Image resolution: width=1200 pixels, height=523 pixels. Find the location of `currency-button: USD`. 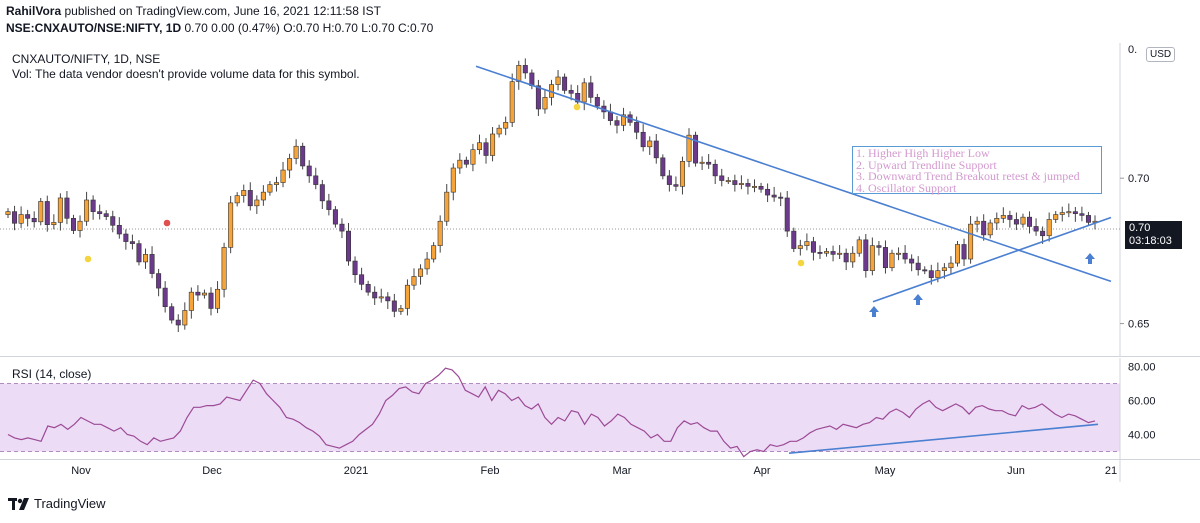

currency-button: USD is located at coordinates (1161, 54).